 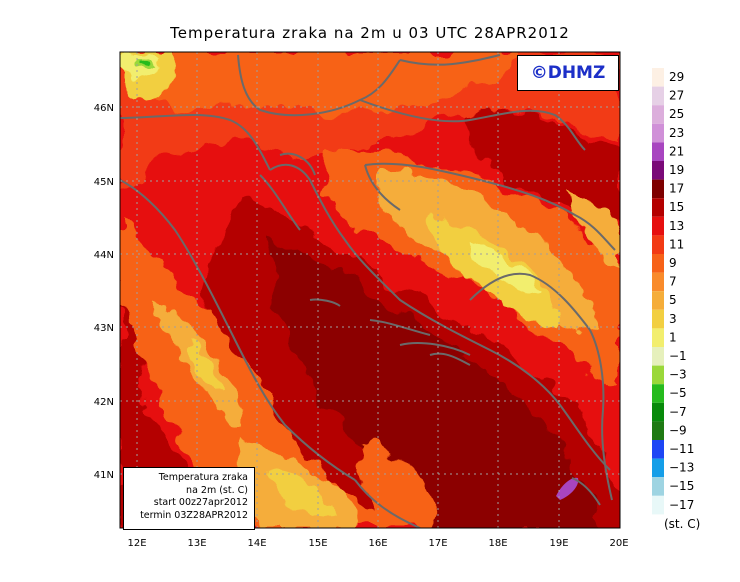 What do you see at coordinates (678, 375) in the screenshot?
I see `legend-label: −3` at bounding box center [678, 375].